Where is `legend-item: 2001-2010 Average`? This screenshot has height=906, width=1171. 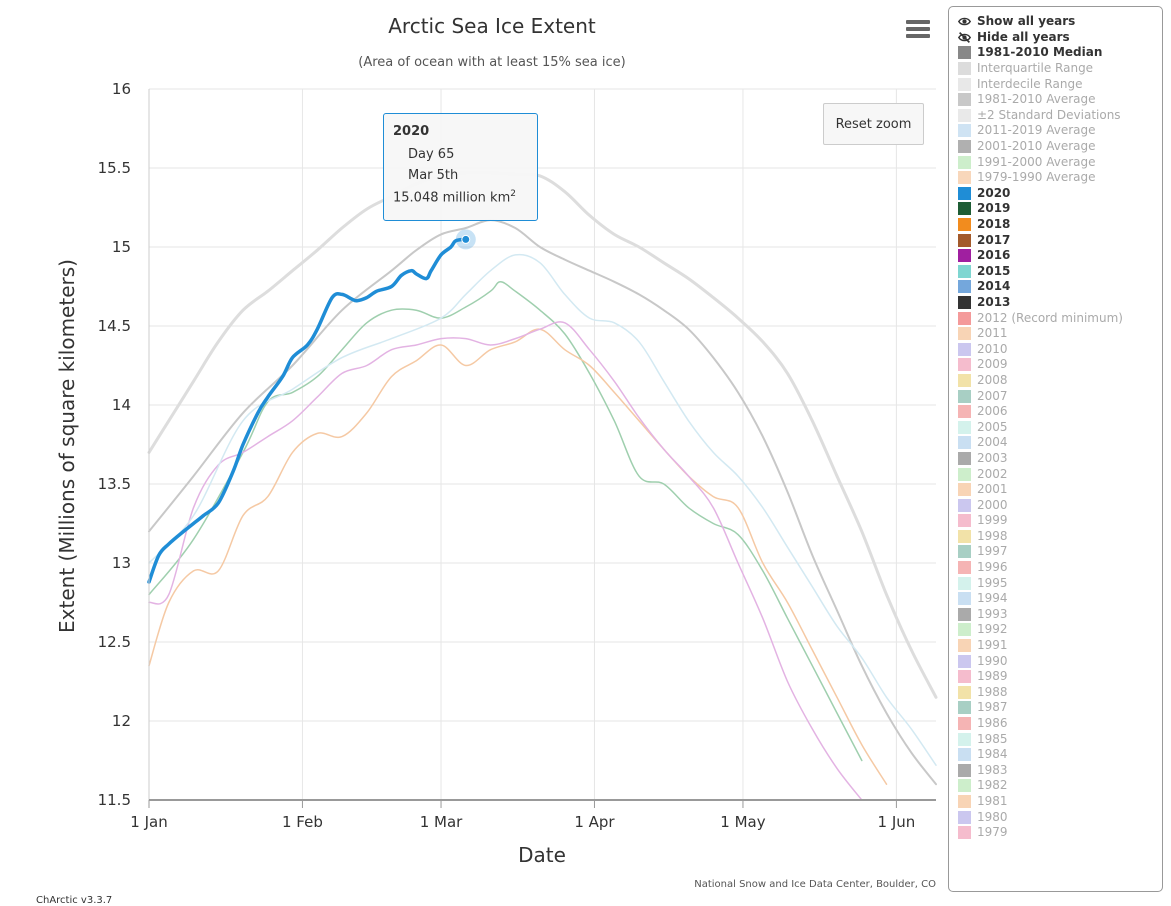 legend-item: 2001-2010 Average is located at coordinates (1060, 147).